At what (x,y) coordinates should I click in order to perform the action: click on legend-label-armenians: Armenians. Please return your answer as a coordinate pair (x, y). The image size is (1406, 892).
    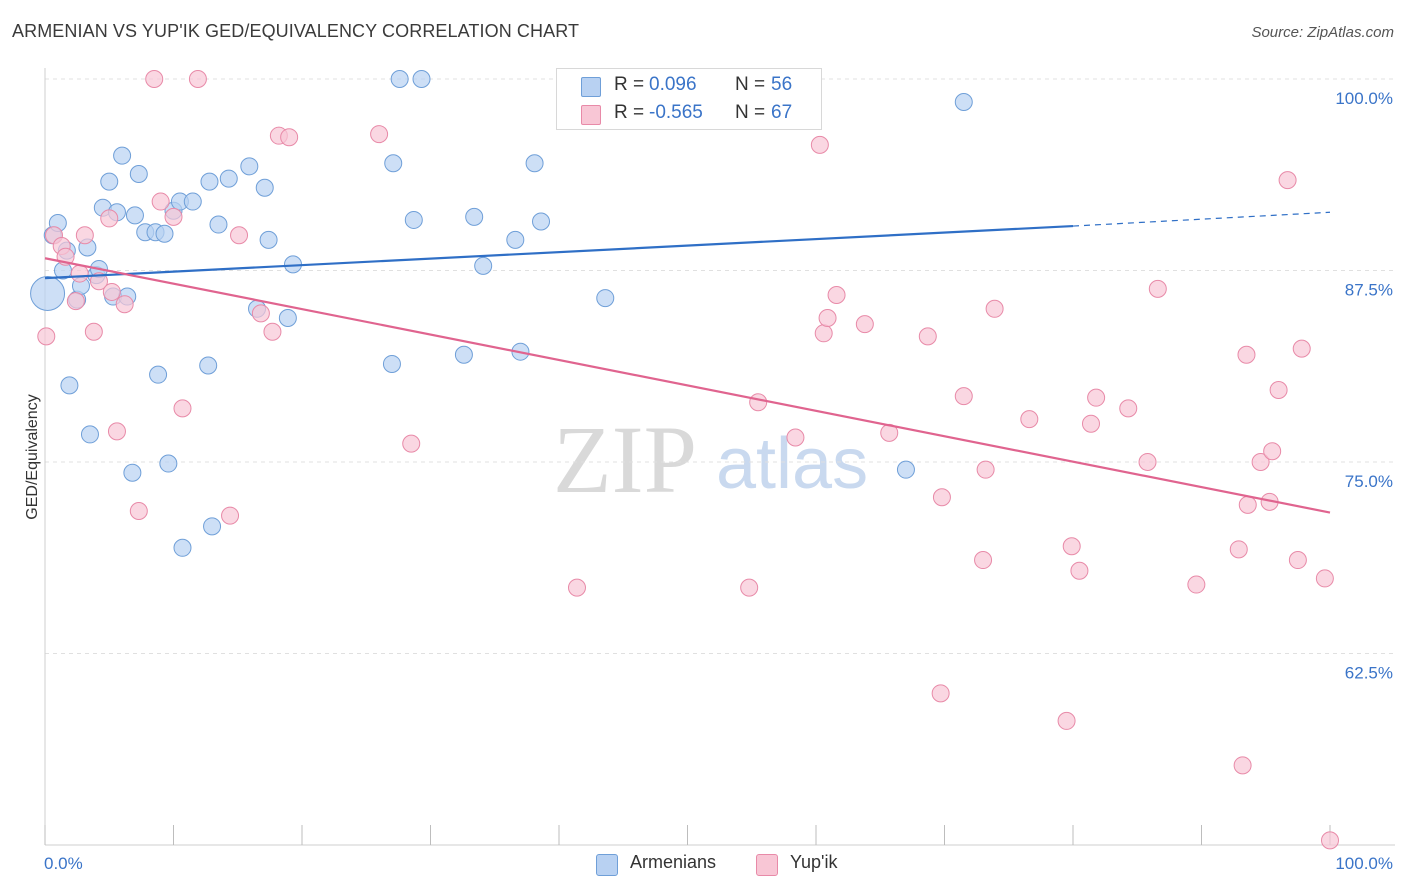
    Looking at the image, I should click on (673, 862).